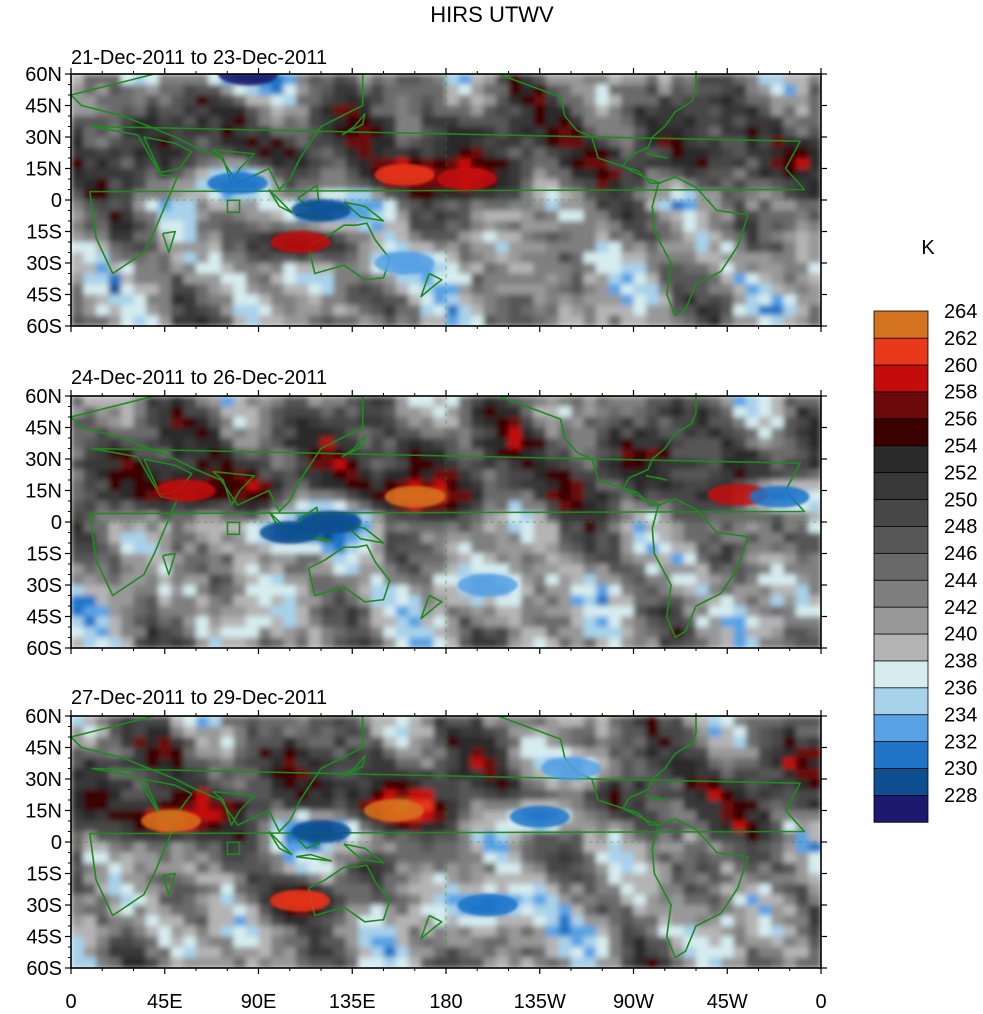  What do you see at coordinates (300, 900) in the screenshot?
I see `feature-warm` at bounding box center [300, 900].